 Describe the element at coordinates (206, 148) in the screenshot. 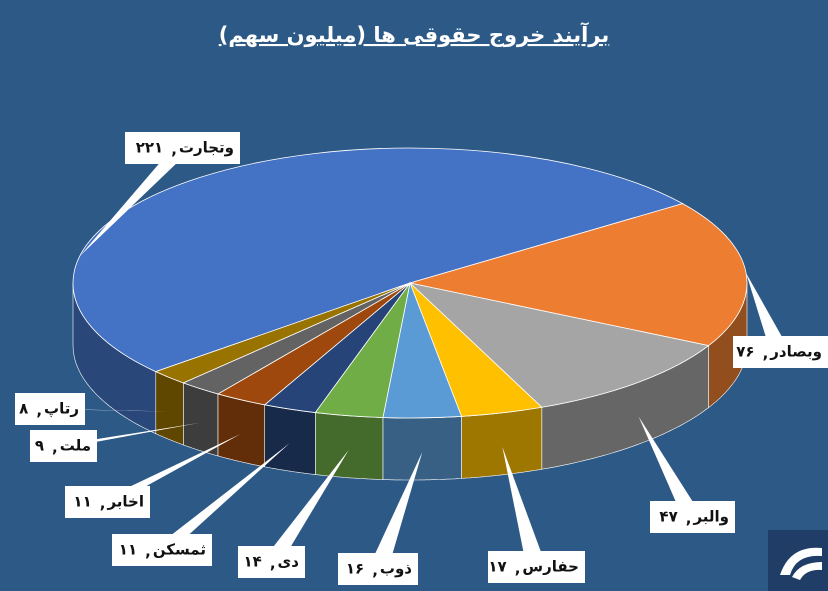

I see `data-label-name: وتجارت` at that location.